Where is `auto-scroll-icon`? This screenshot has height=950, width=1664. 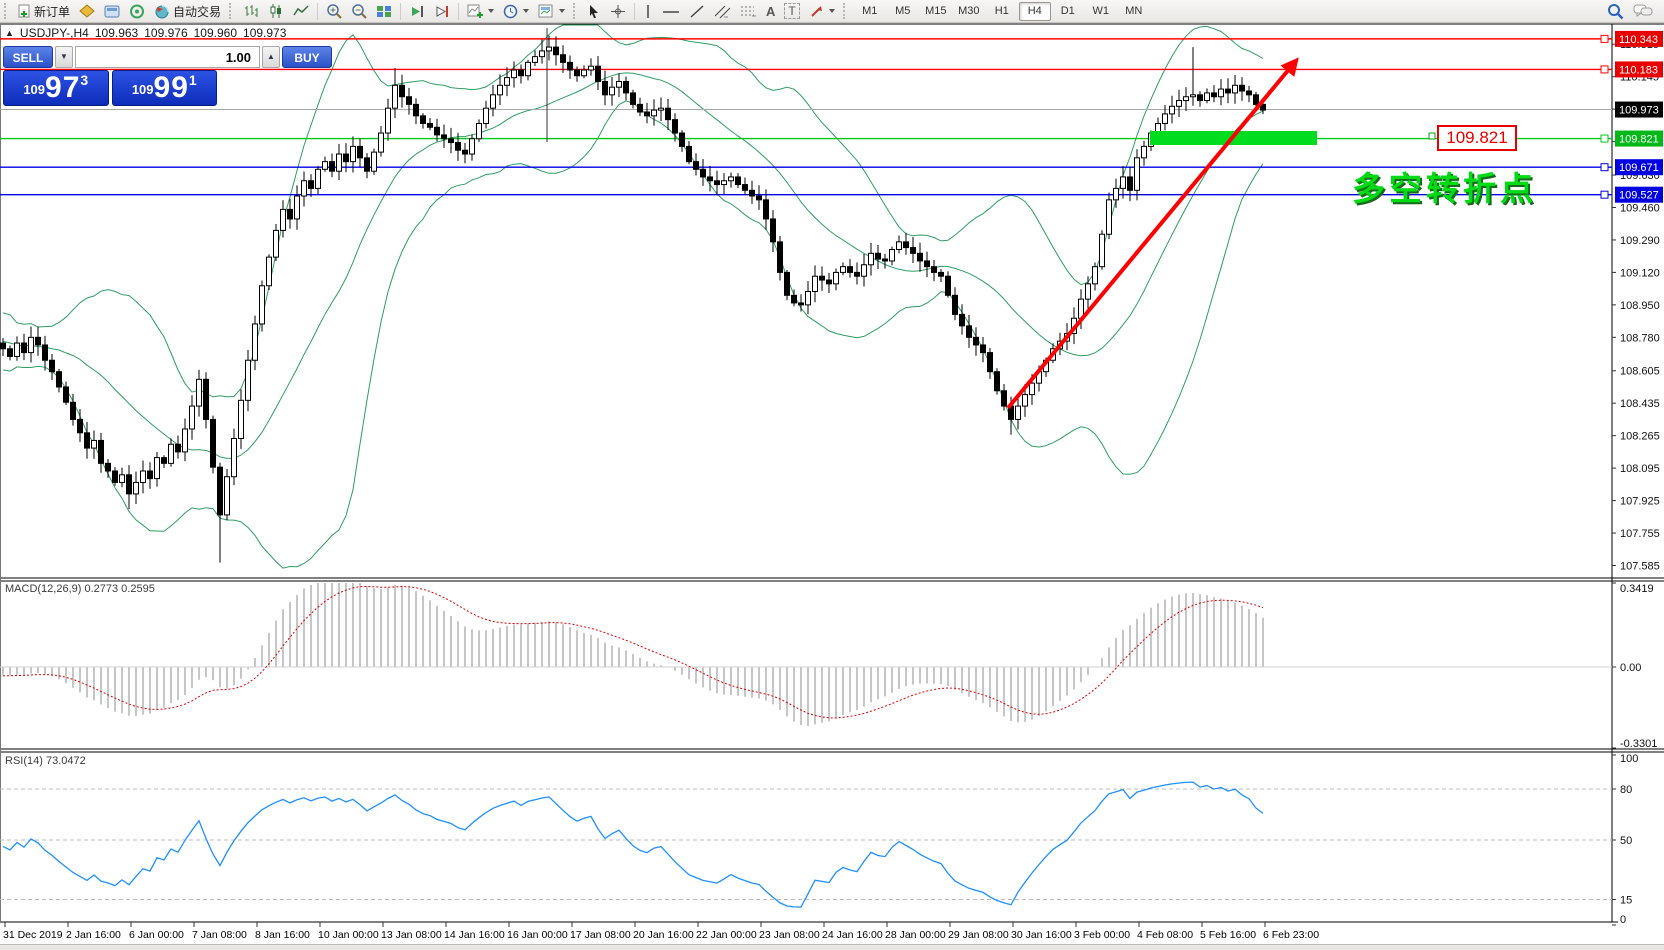
auto-scroll-icon is located at coordinates (418, 11).